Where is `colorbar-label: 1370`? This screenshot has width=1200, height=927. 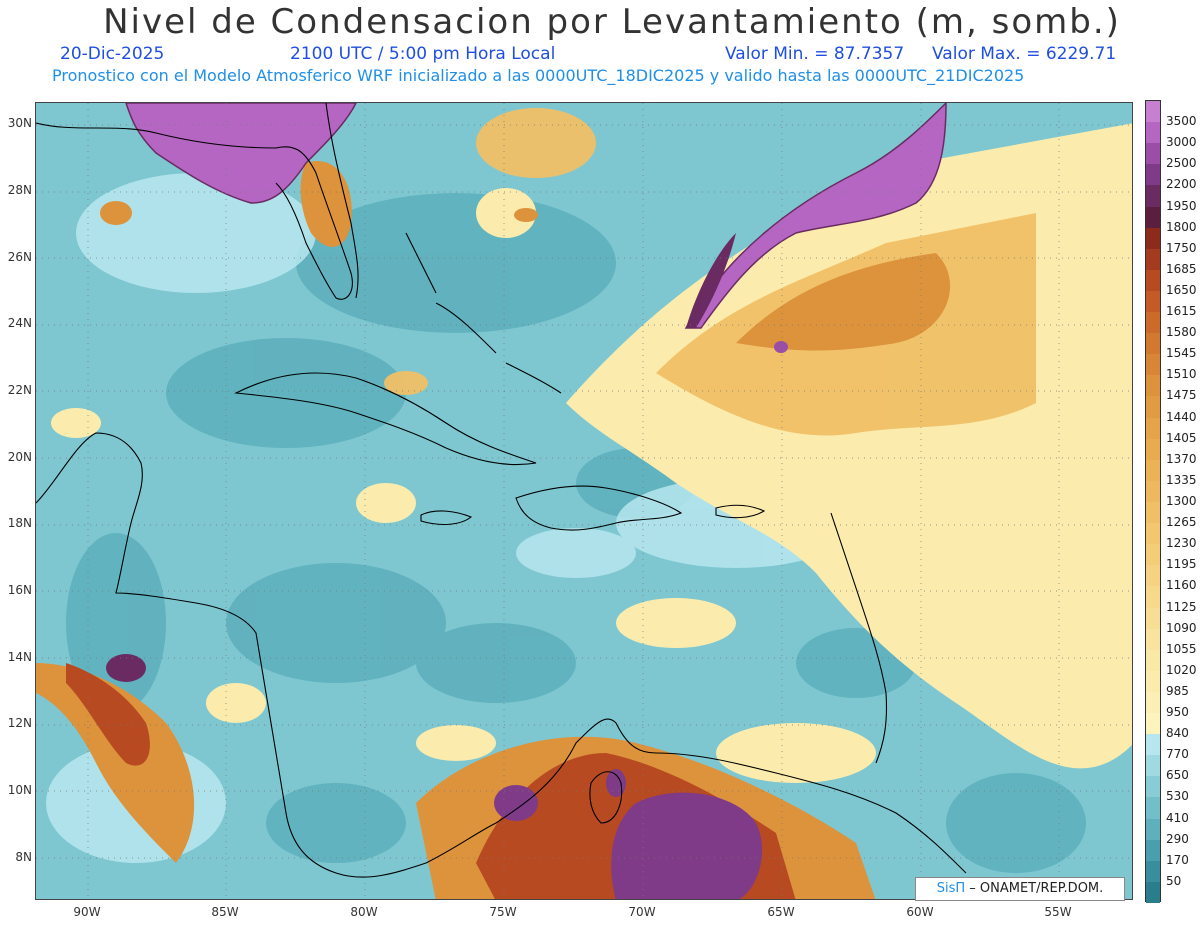 colorbar-label: 1370 is located at coordinates (1181, 458).